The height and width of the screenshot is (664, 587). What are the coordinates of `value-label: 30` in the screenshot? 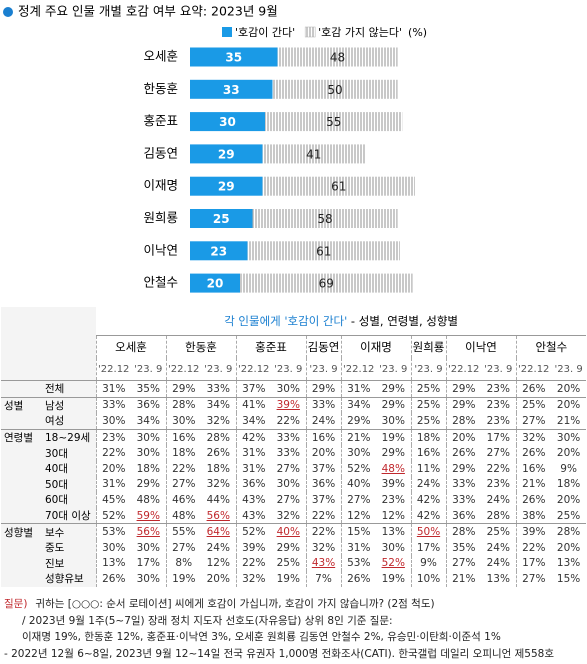 It's located at (227, 122).